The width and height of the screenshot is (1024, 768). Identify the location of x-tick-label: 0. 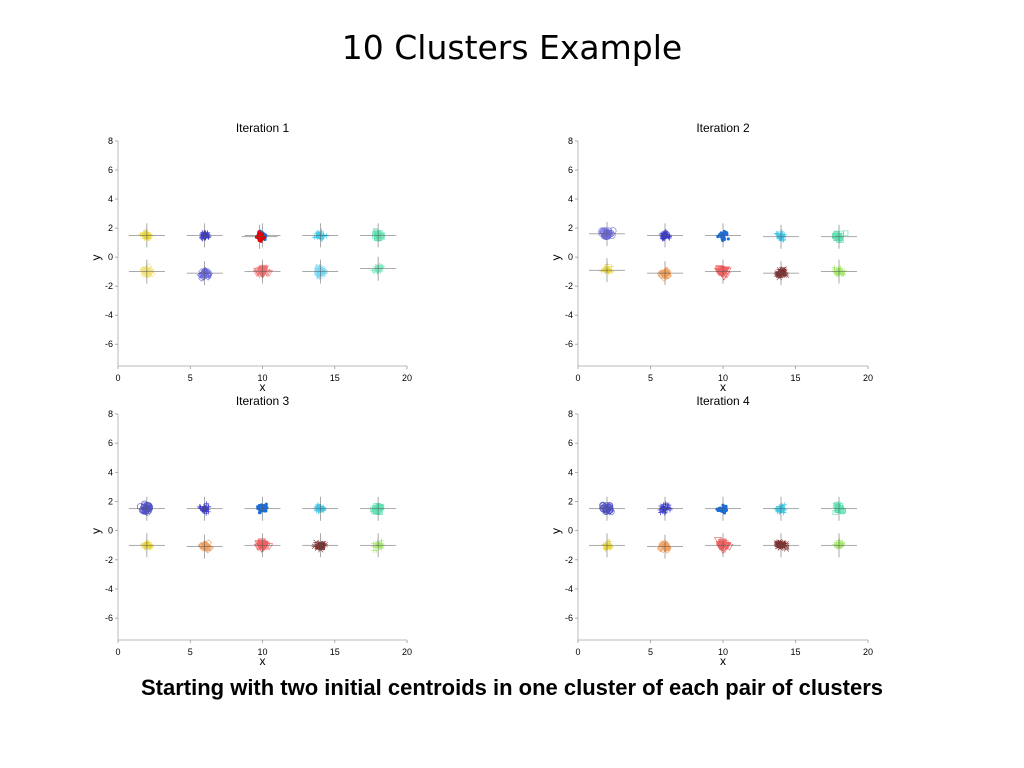
(577, 378).